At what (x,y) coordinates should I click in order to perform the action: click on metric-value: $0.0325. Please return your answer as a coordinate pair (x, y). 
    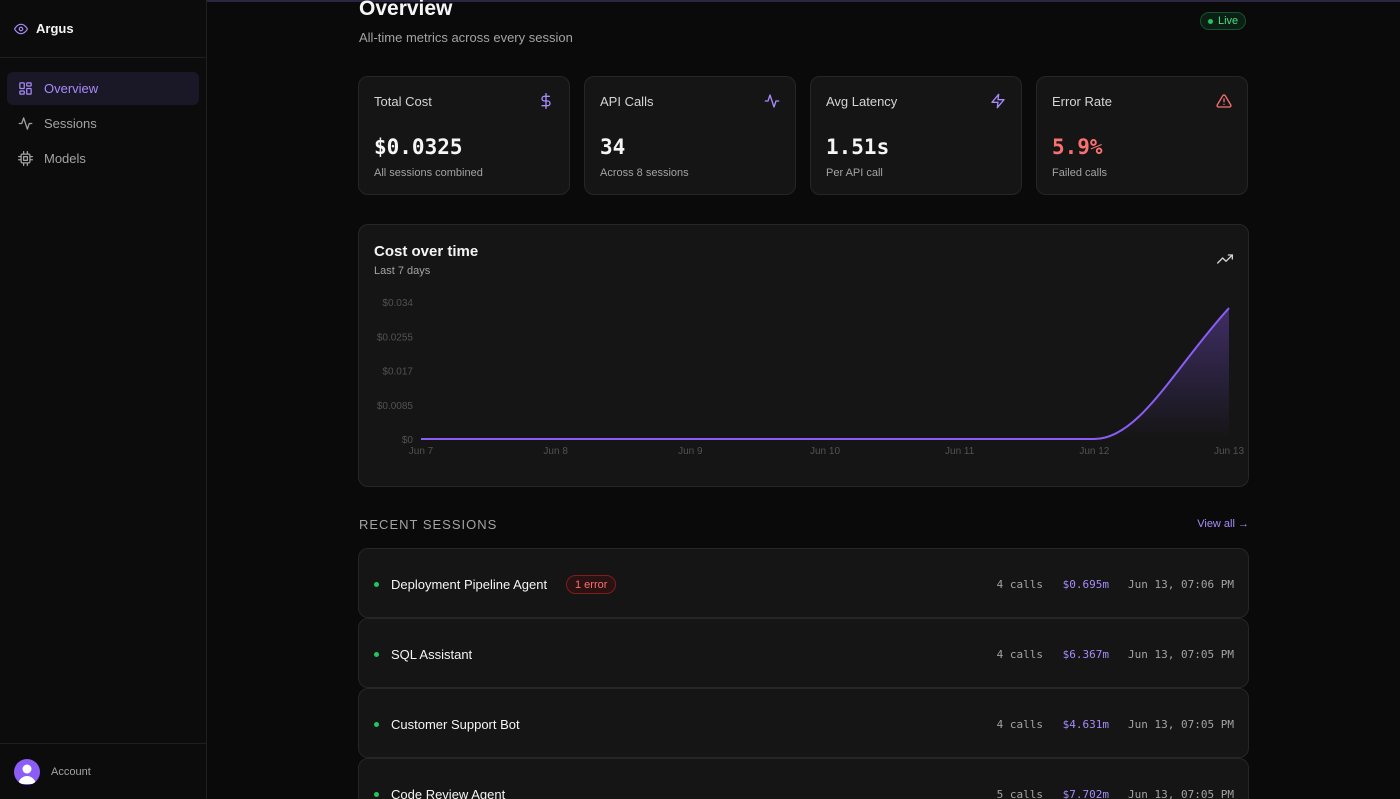
    Looking at the image, I should click on (418, 147).